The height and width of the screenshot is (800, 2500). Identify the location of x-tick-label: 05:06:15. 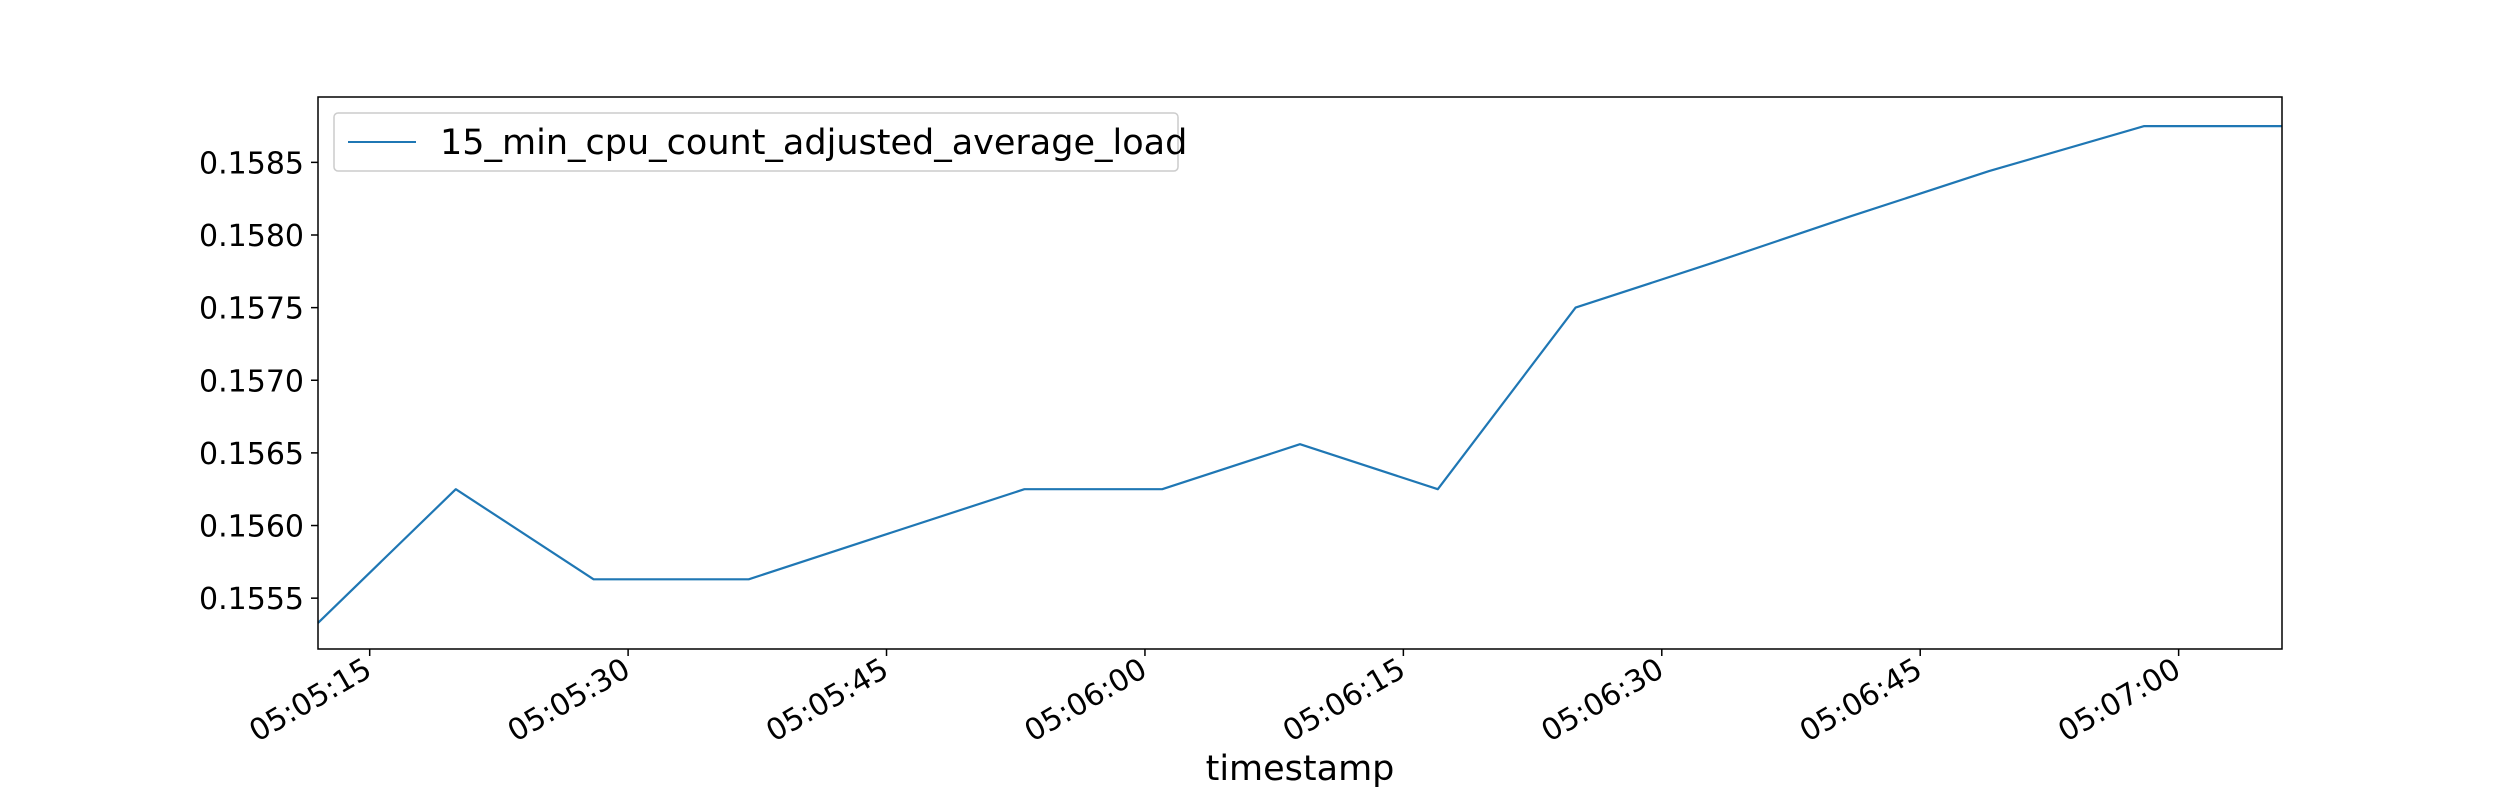
(1344, 701).